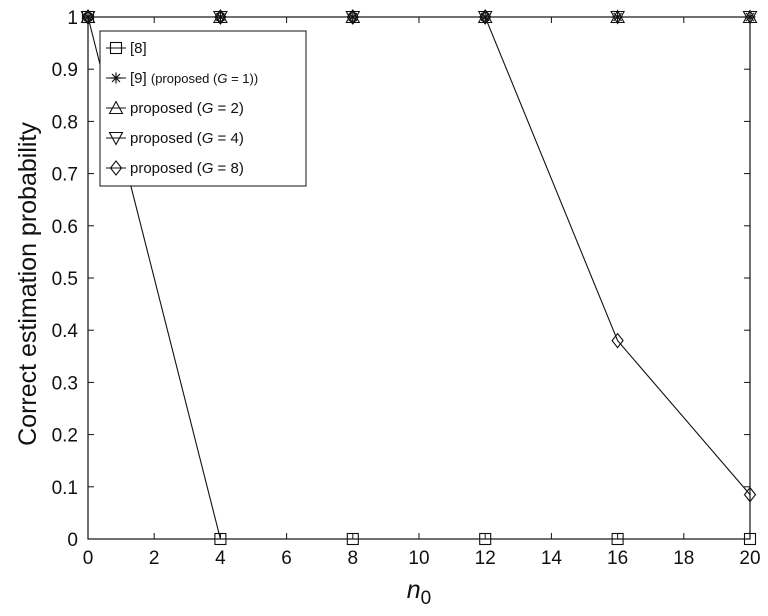  I want to click on legend-item: [9] (proposed (G = 1)), so click(182, 78).